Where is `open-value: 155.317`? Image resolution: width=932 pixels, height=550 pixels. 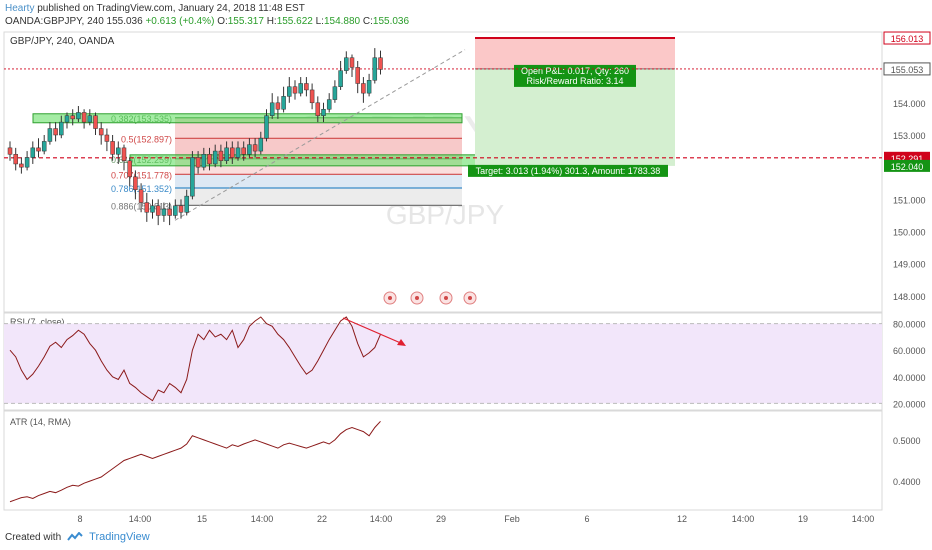 open-value: 155.317 is located at coordinates (245, 21).